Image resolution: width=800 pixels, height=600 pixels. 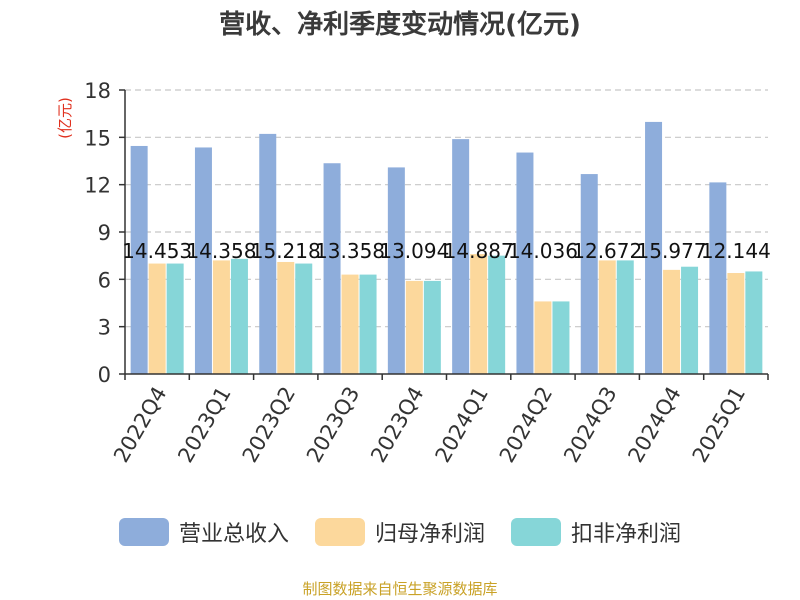 What do you see at coordinates (104, 233) in the screenshot?
I see `y-tick-label: 9` at bounding box center [104, 233].